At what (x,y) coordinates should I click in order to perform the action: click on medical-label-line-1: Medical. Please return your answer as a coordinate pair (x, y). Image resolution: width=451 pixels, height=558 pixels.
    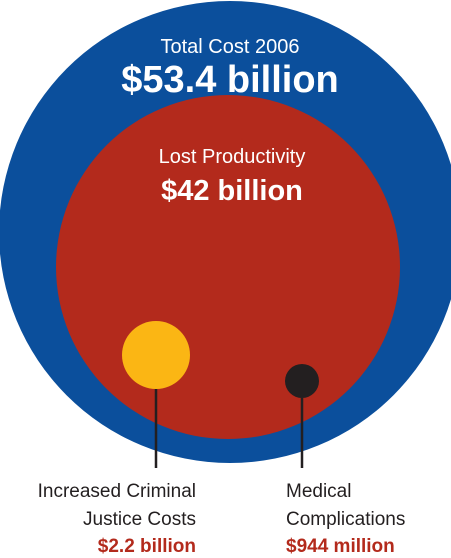
    Looking at the image, I should click on (318, 491).